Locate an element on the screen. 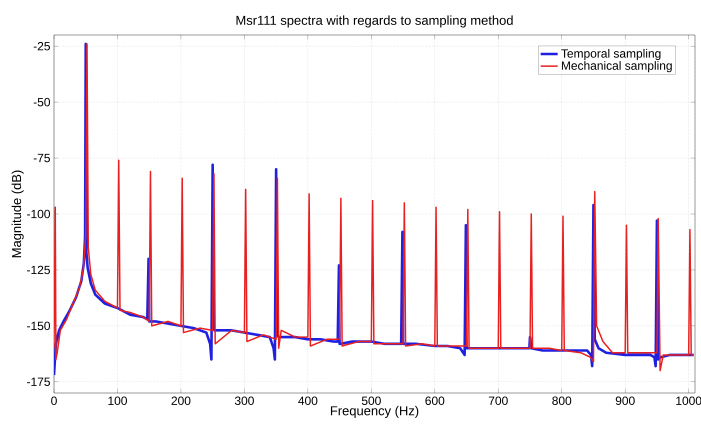  legend-label: Temporal sampling is located at coordinates (610, 54).